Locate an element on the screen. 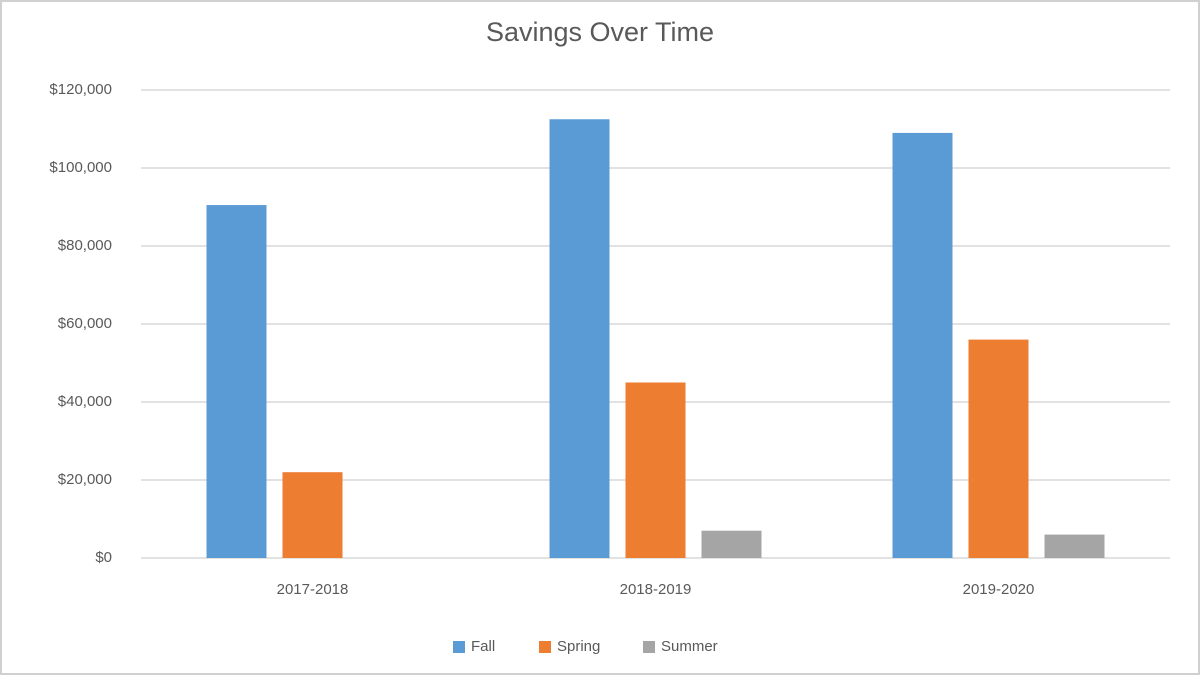 The width and height of the screenshot is (1200, 675). x-tick-label: 2019-2020 is located at coordinates (999, 589).